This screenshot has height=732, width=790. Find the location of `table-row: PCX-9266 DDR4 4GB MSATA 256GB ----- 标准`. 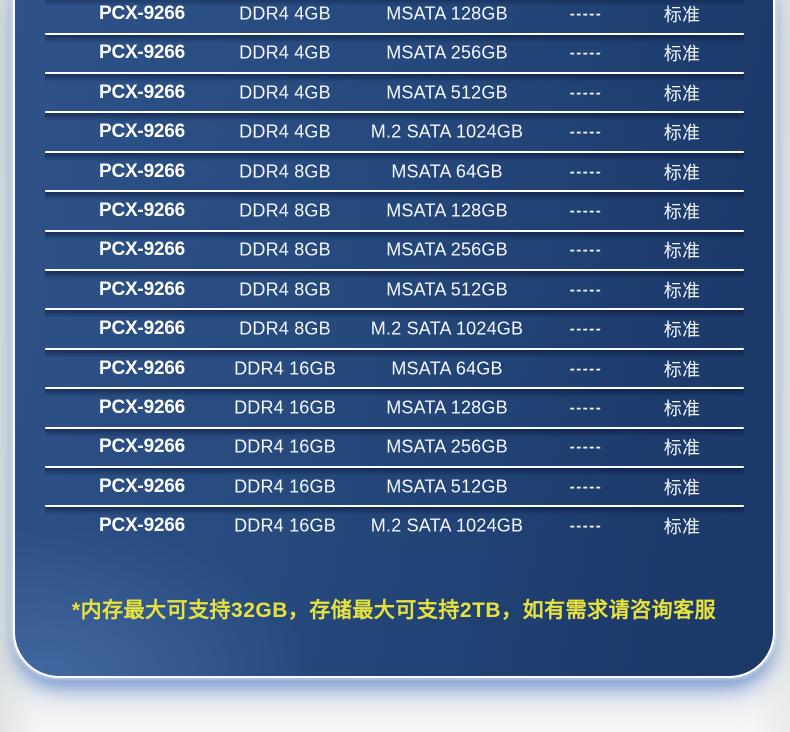

table-row: PCX-9266 DDR4 4GB MSATA 256GB ----- 标准 is located at coordinates (394, 52).